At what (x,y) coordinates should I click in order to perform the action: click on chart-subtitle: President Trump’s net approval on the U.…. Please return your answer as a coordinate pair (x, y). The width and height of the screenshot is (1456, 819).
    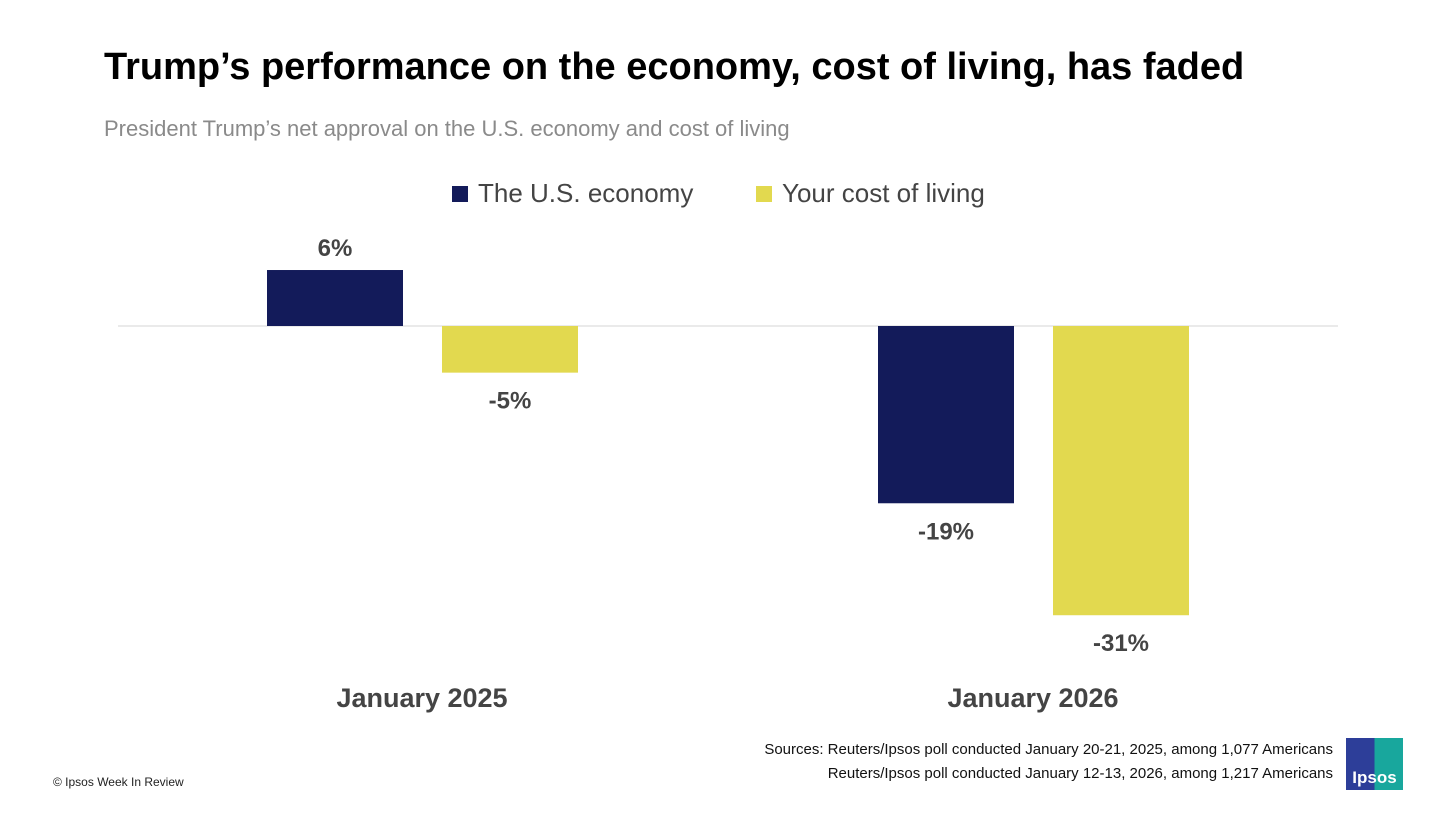
    Looking at the image, I should click on (447, 128).